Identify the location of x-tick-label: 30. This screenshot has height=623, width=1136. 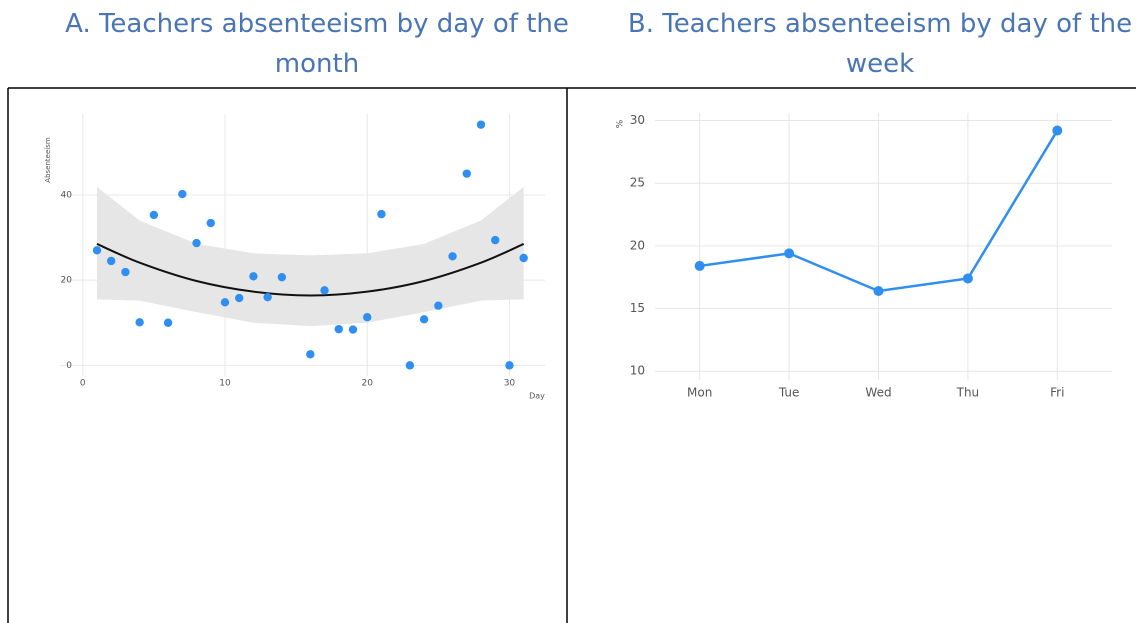
(510, 384).